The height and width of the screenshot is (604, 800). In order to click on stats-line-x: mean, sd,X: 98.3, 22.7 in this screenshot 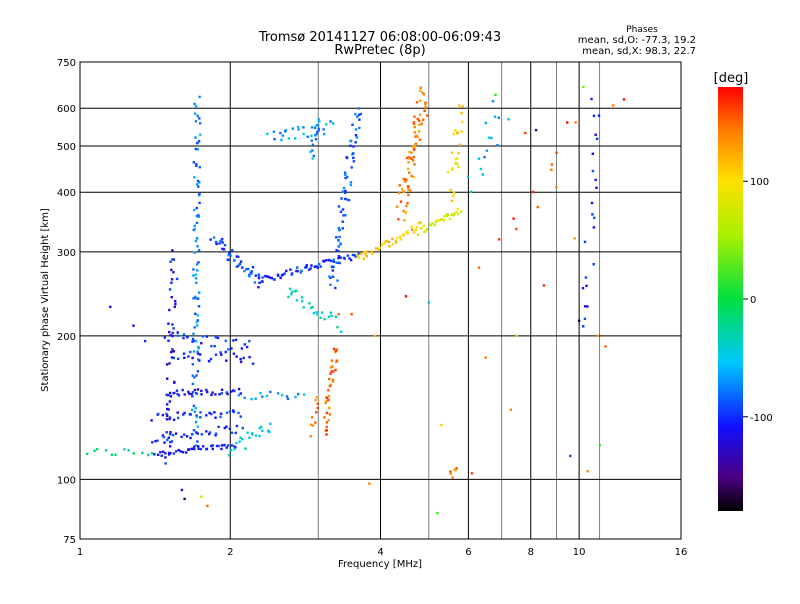, I will do `click(639, 51)`.